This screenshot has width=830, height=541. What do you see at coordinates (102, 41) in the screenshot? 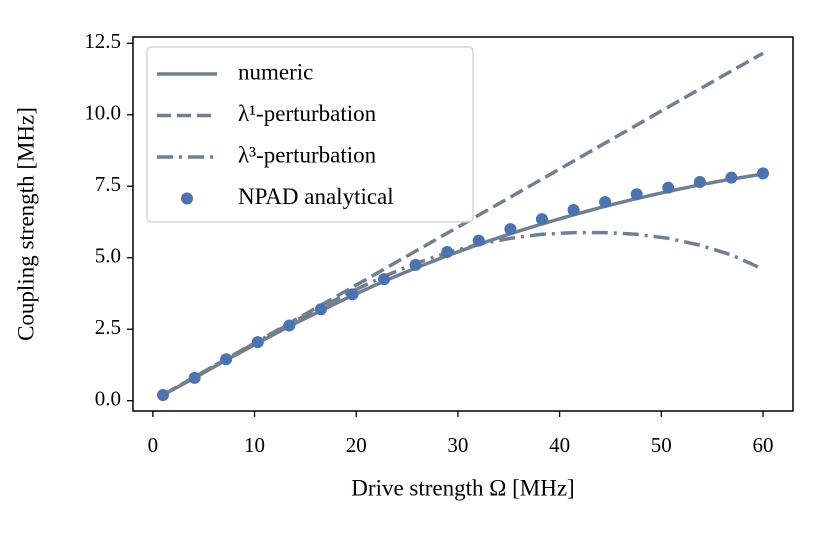
I see `y-tick-label: 12.5` at bounding box center [102, 41].